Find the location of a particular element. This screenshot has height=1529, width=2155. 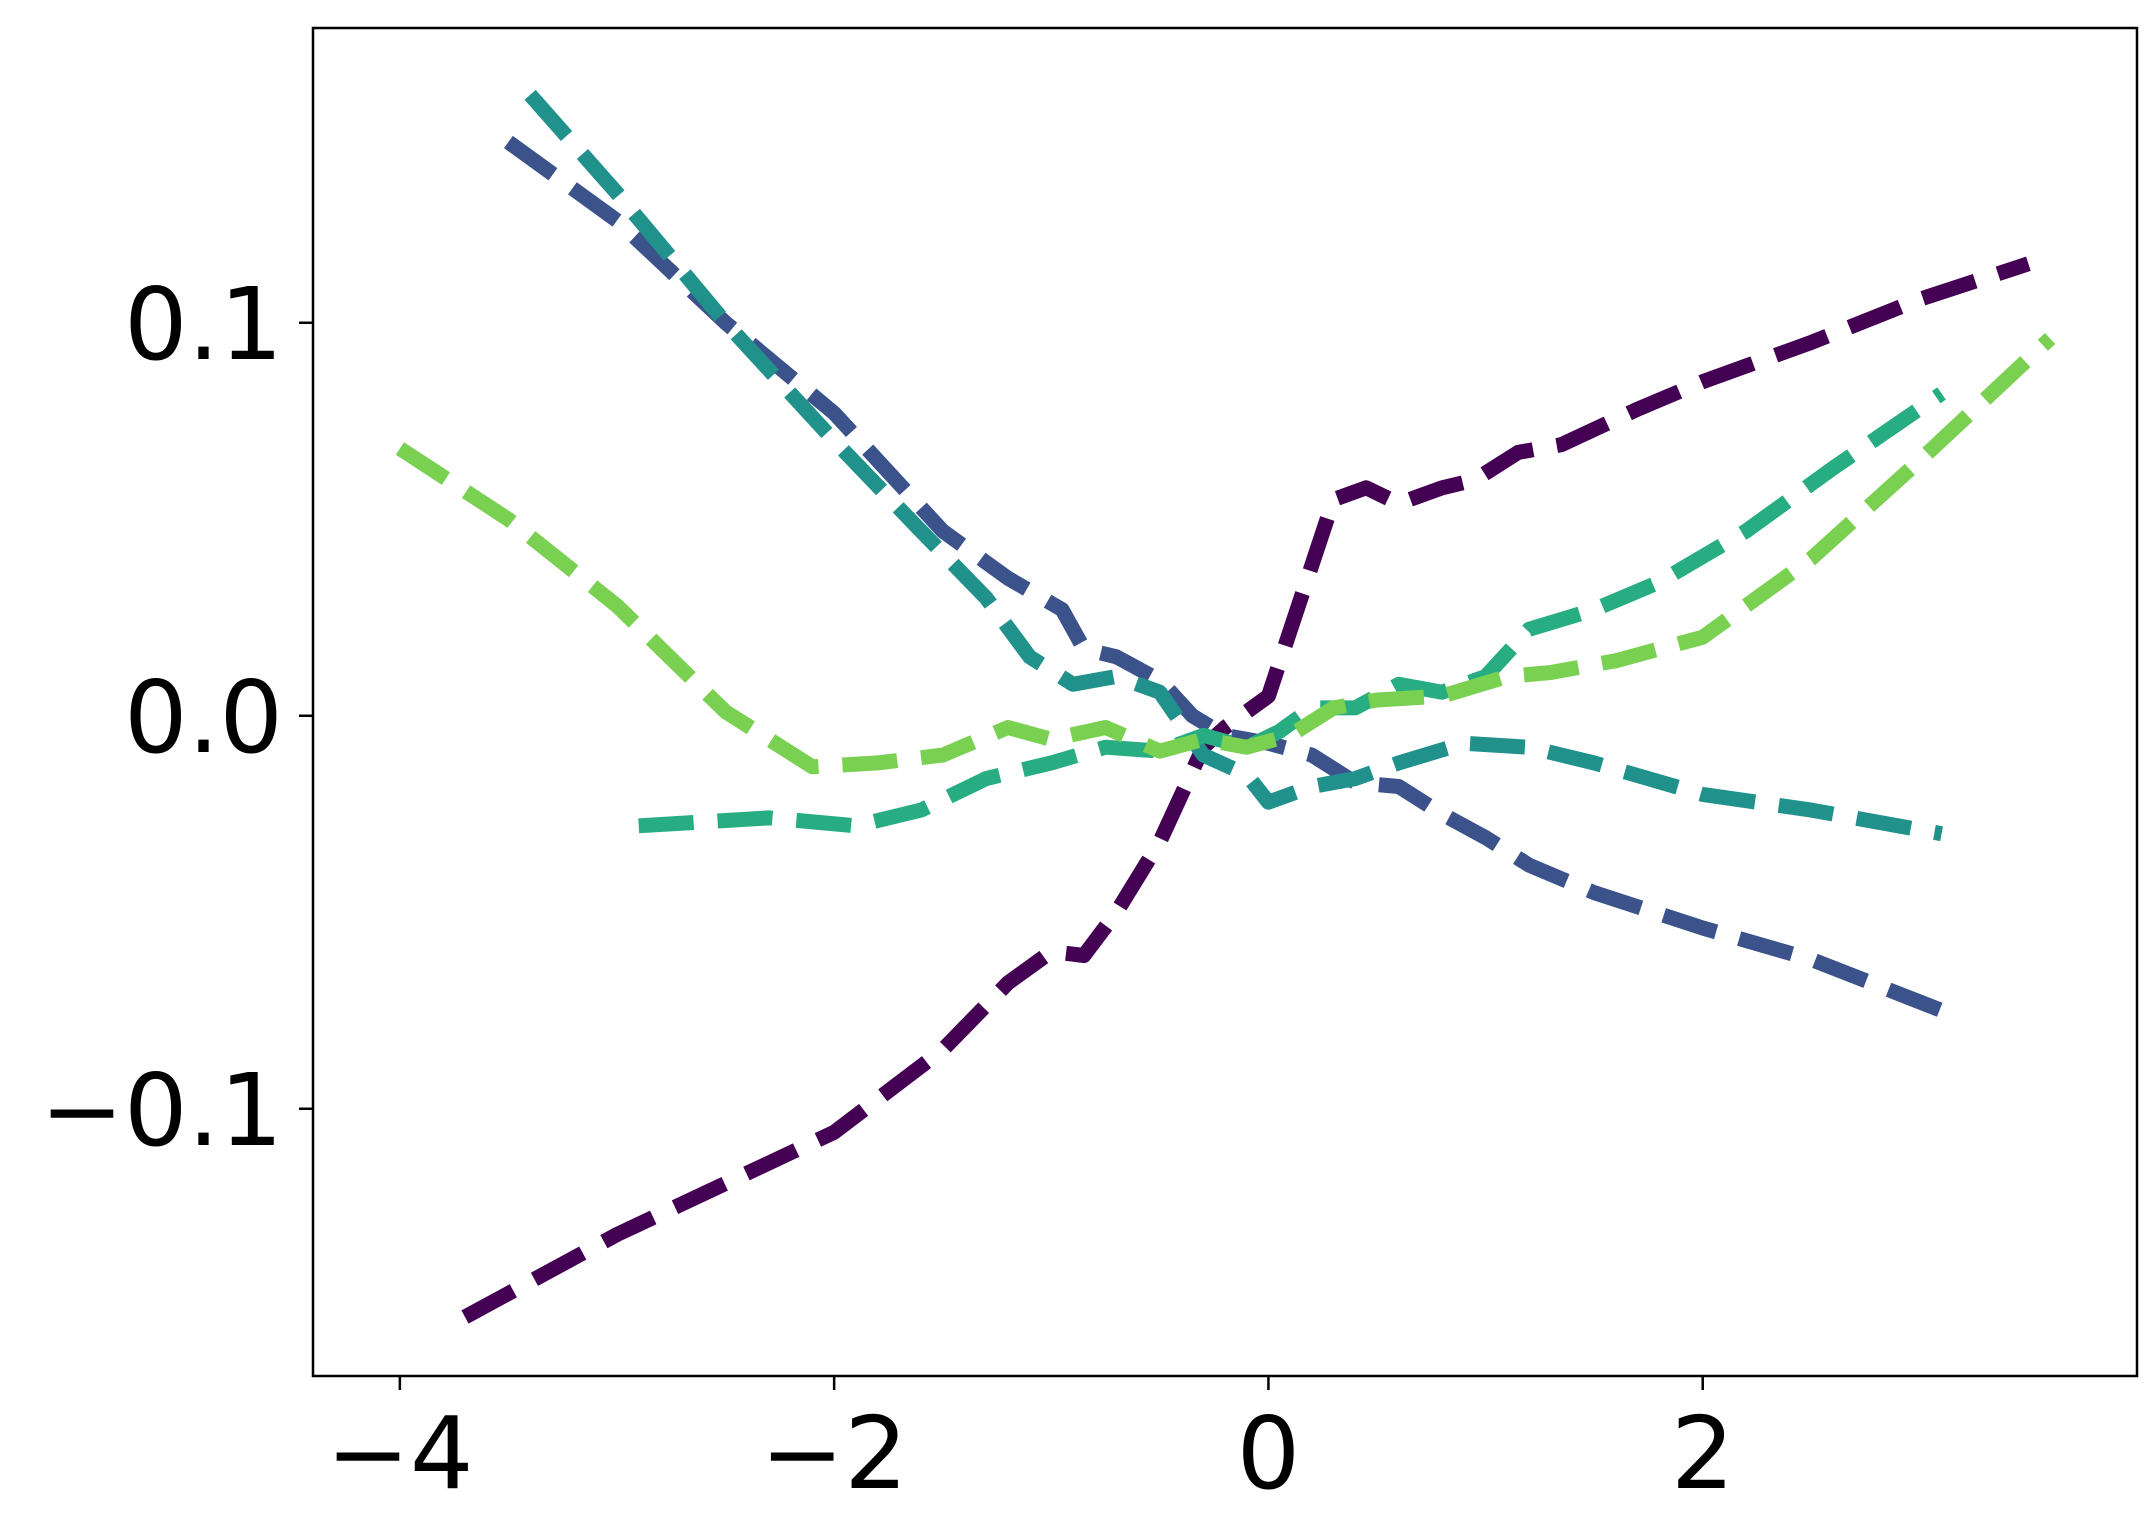

y-tick-label: 0.1 is located at coordinates (203, 324).